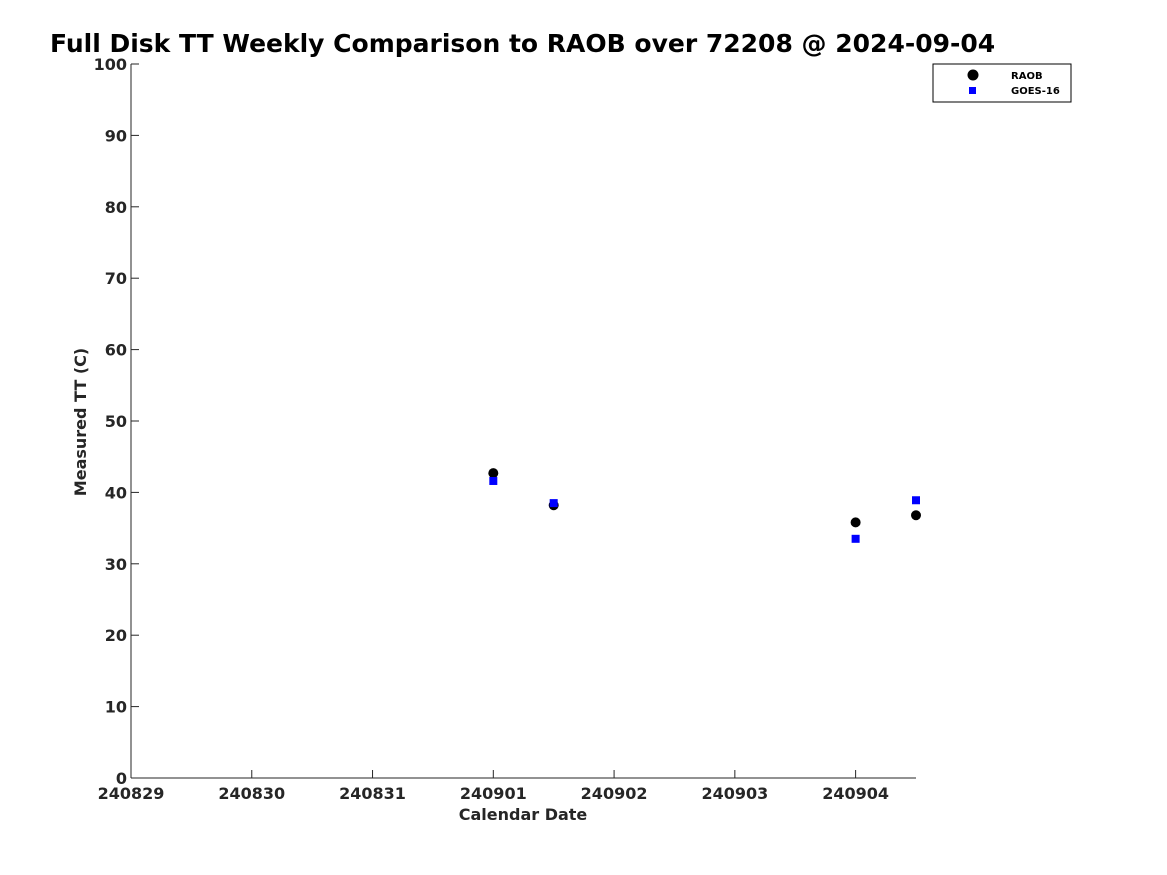  What do you see at coordinates (973, 75) in the screenshot?
I see `legend-marker-raob` at bounding box center [973, 75].